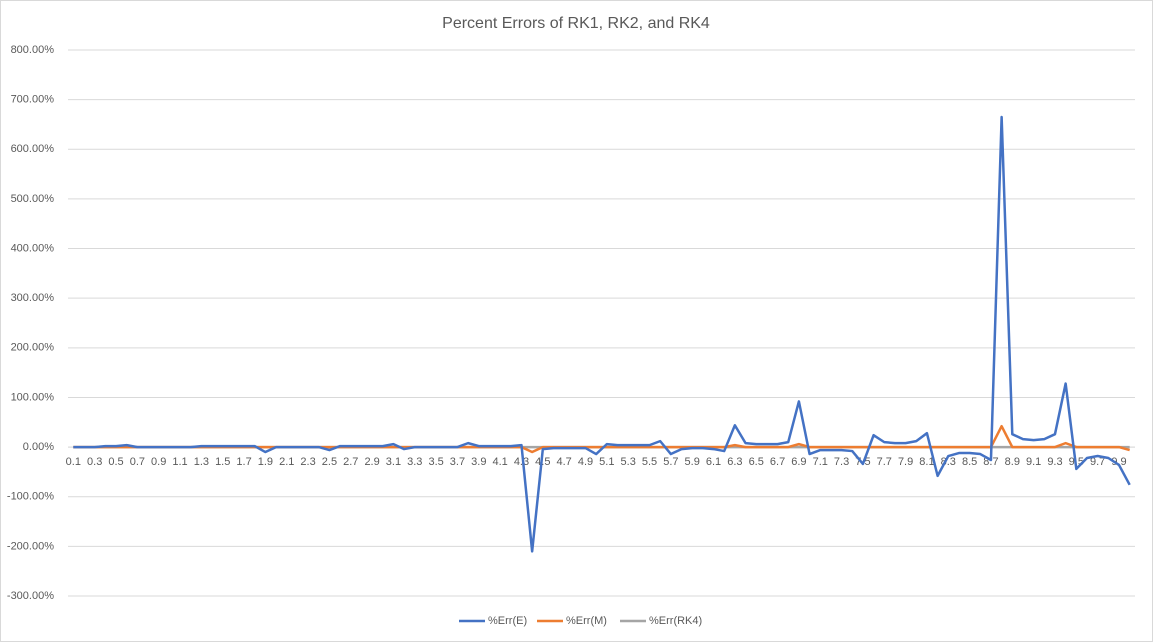 This screenshot has width=1153, height=642. What do you see at coordinates (1033, 462) in the screenshot?
I see `x-tick-label: 9.1` at bounding box center [1033, 462].